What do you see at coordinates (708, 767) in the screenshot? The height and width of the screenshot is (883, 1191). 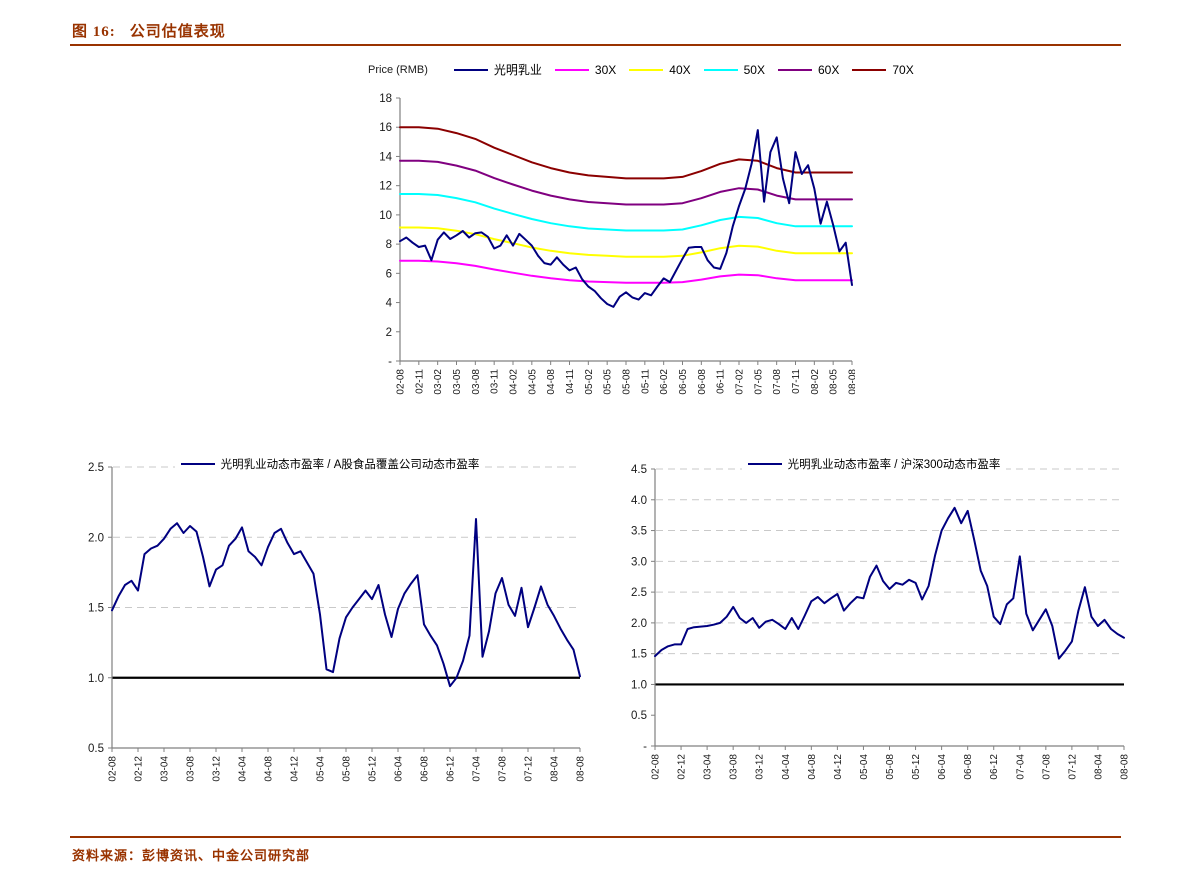 I see `x-axis-label: 03-04` at bounding box center [708, 767].